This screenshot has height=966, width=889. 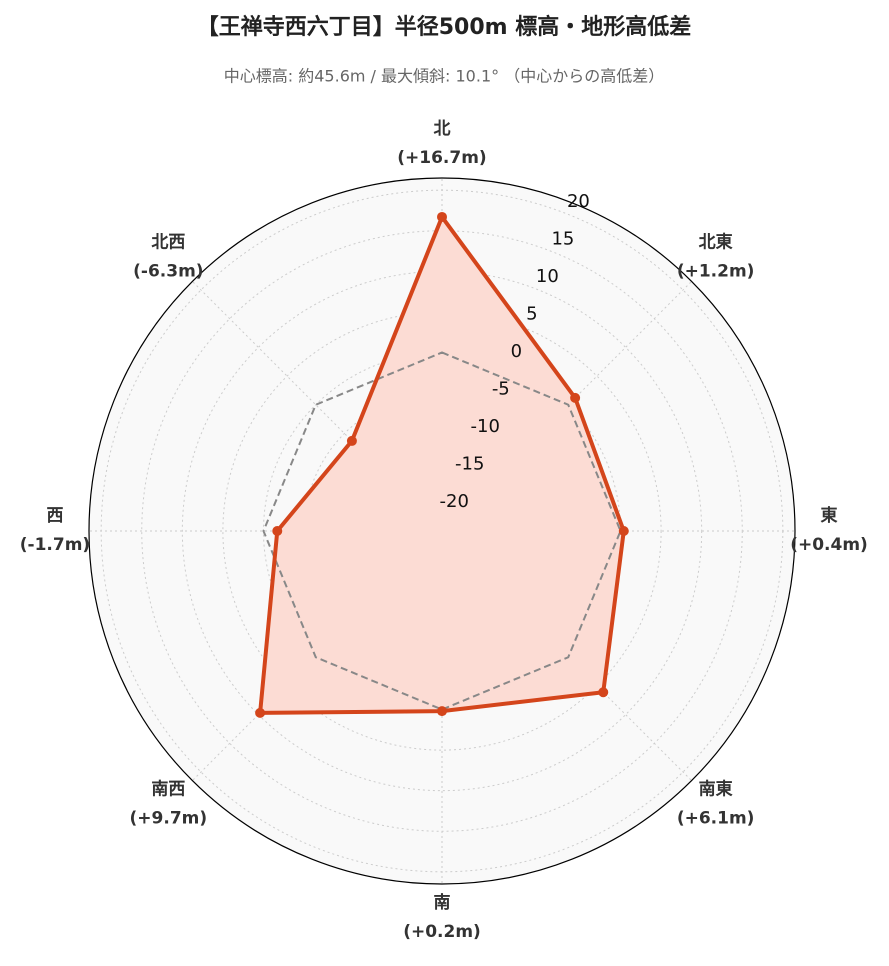 I want to click on grid-spoke, so click(x=317, y=406).